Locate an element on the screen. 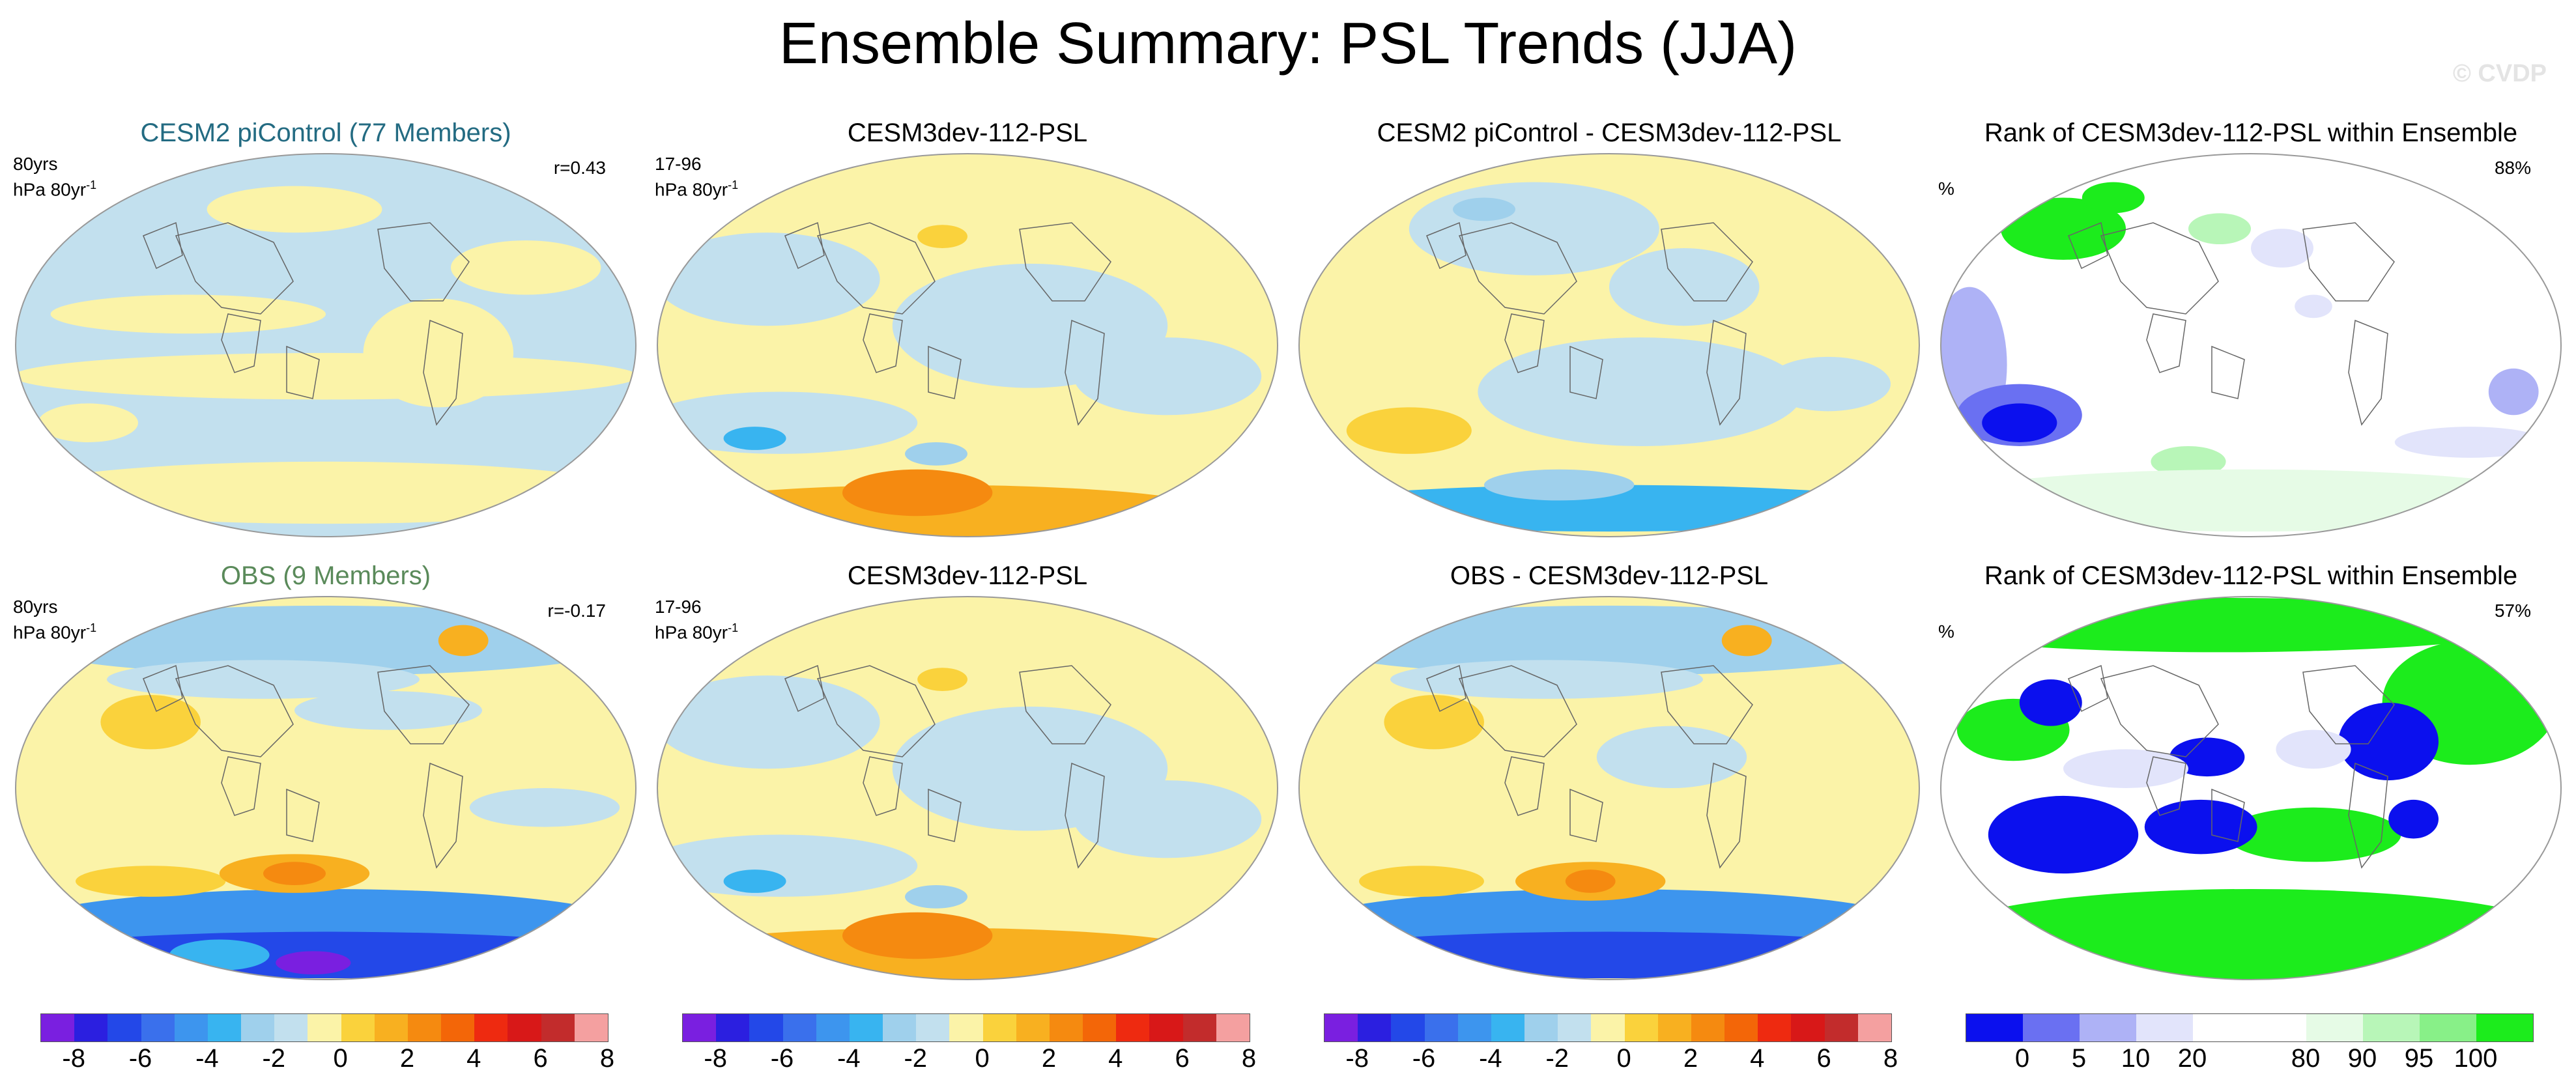 The width and height of the screenshot is (2576, 1089). rank-colorbar-tick-label: 5 is located at coordinates (2079, 1058).